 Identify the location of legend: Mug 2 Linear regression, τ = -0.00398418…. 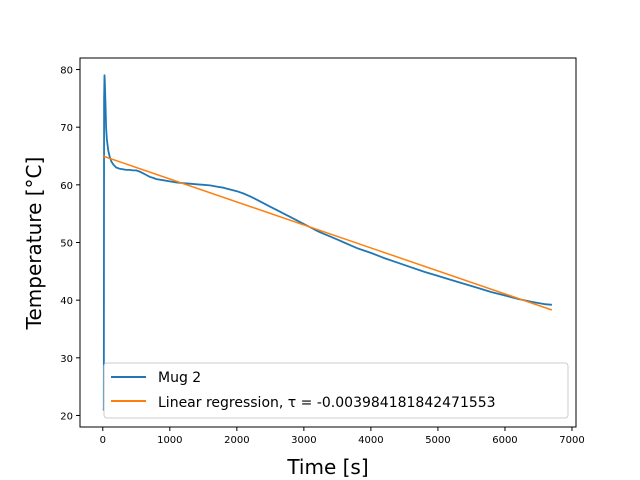
(336, 390).